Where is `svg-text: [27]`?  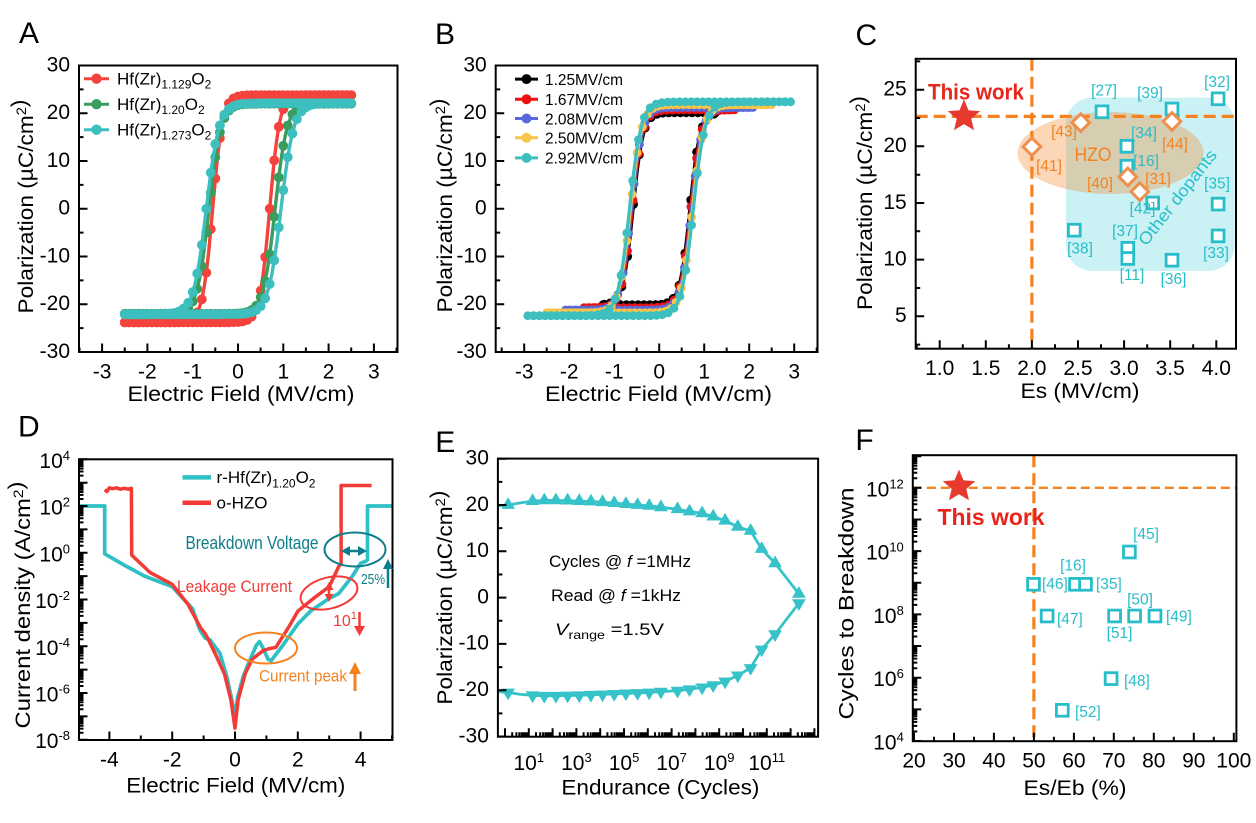
svg-text: [27] is located at coordinates (1104, 91).